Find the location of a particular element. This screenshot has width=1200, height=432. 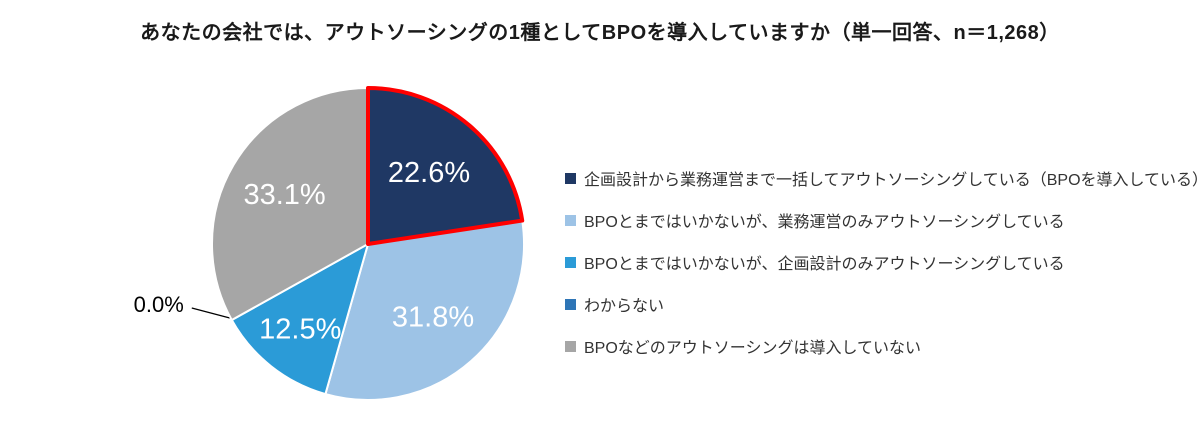

slice-label: 22.6% is located at coordinates (429, 173).